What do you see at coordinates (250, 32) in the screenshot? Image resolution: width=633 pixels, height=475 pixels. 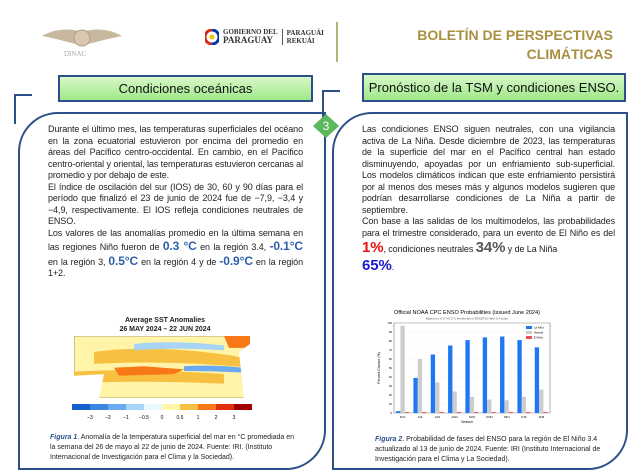 I see `gov-line1: GOBIERNO DEL` at bounding box center [250, 32].